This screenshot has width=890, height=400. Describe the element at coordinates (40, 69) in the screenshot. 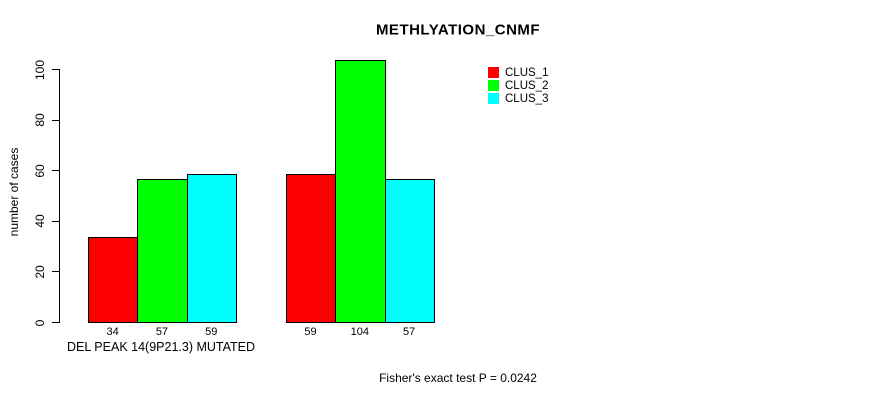

I see `y-axis-tick-label: 100` at that location.